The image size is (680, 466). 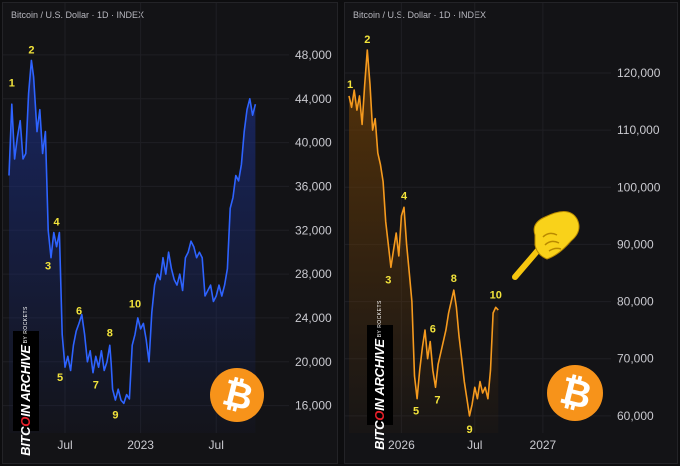 What do you see at coordinates (313, 230) in the screenshot?
I see `y-tick-label: 32,000` at bounding box center [313, 230].